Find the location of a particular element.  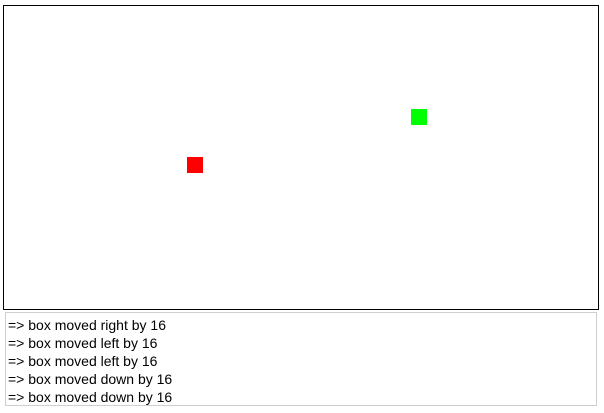

green-box is located at coordinates (419, 117).